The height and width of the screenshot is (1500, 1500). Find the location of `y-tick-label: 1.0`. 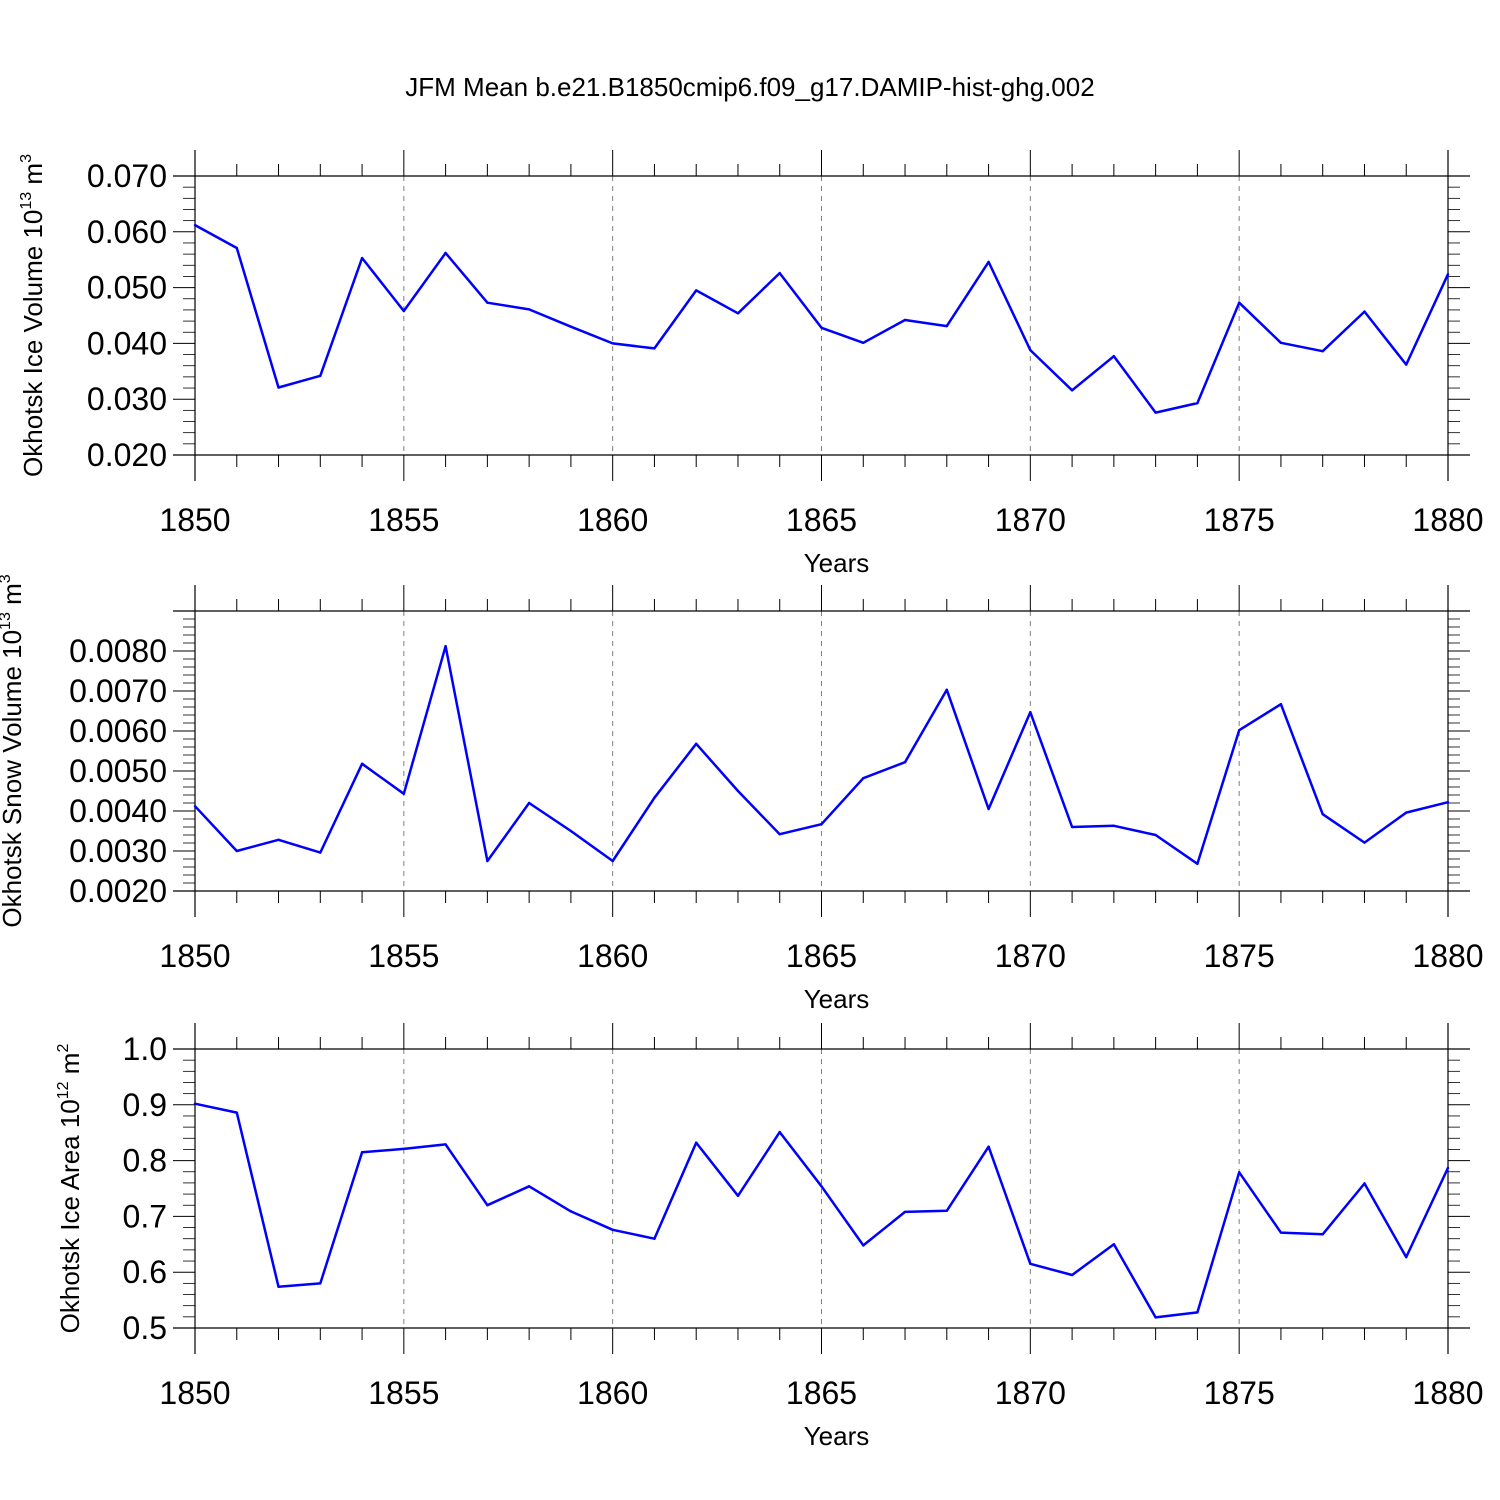

y-tick-label: 1.0 is located at coordinates (145, 1049).